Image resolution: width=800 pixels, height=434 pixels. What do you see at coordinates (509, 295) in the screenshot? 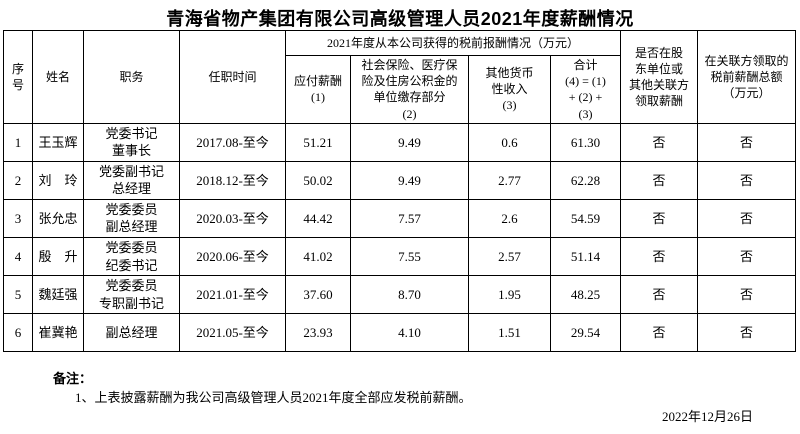
I see `cell-other-income: 1.95` at bounding box center [509, 295].